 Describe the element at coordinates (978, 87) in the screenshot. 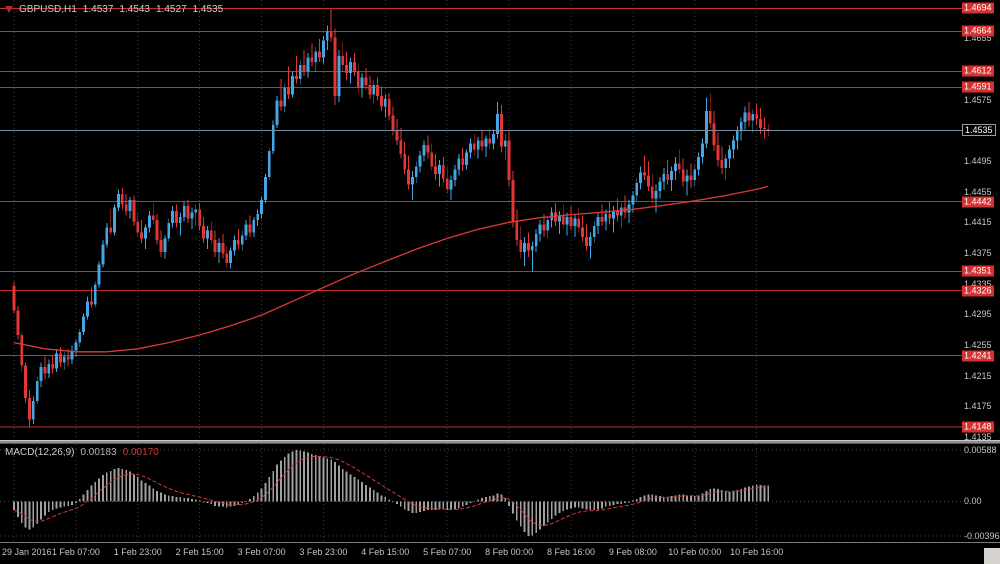

I see `price-level-badge: 1.4591` at that location.